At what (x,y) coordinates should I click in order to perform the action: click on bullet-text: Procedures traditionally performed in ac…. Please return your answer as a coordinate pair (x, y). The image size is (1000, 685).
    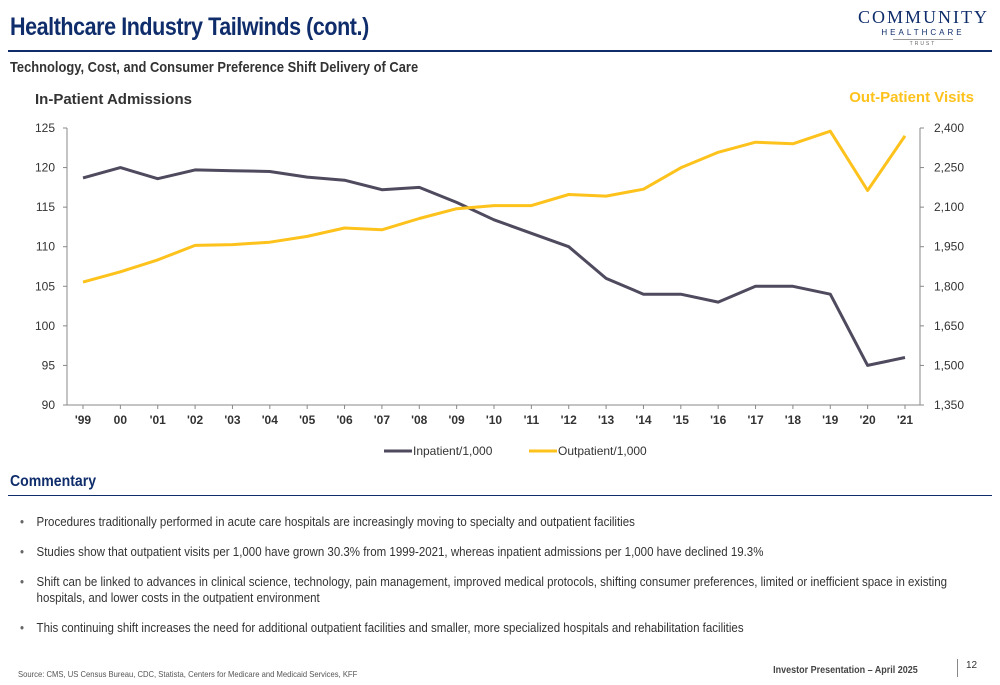
    Looking at the image, I should click on (335, 522).